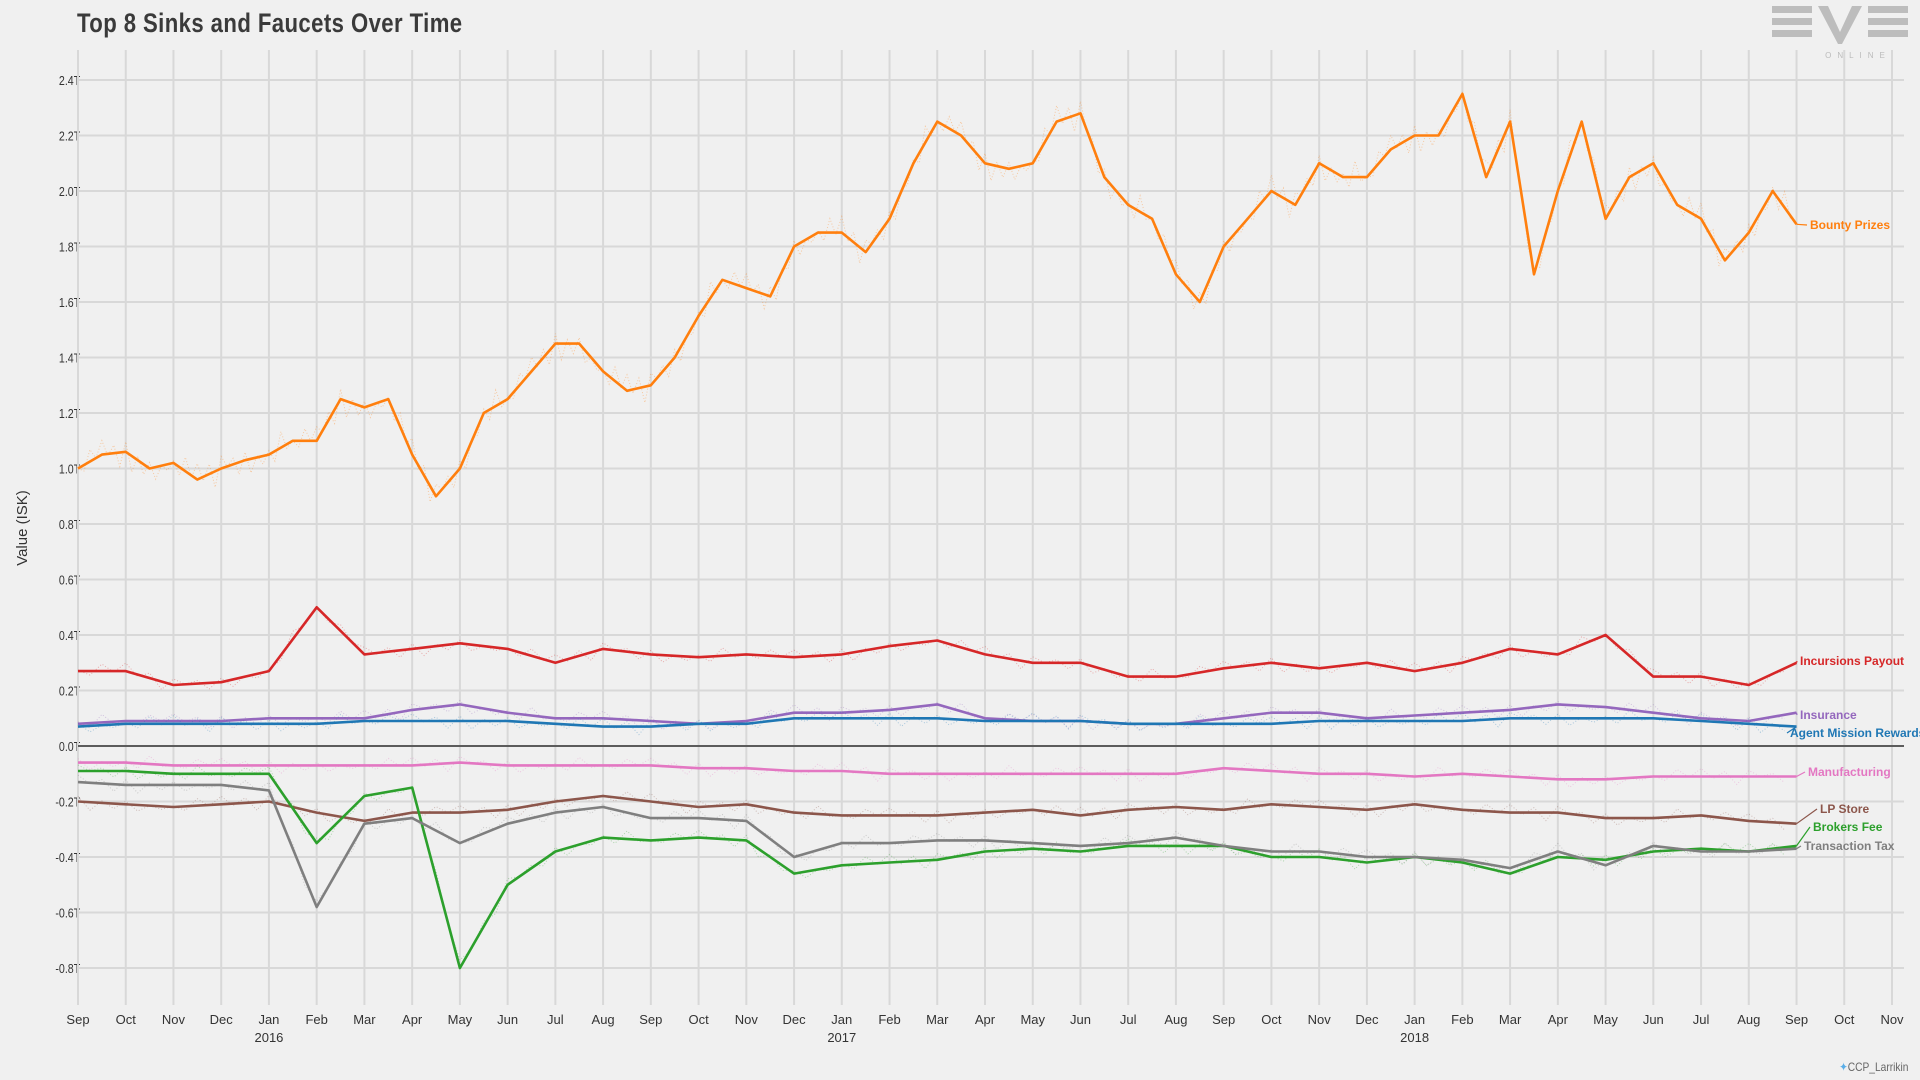 Image resolution: width=1920 pixels, height=1080 pixels. Describe the element at coordinates (1843, 1067) in the screenshot. I see `twitter-bird-icon: ✦` at that location.